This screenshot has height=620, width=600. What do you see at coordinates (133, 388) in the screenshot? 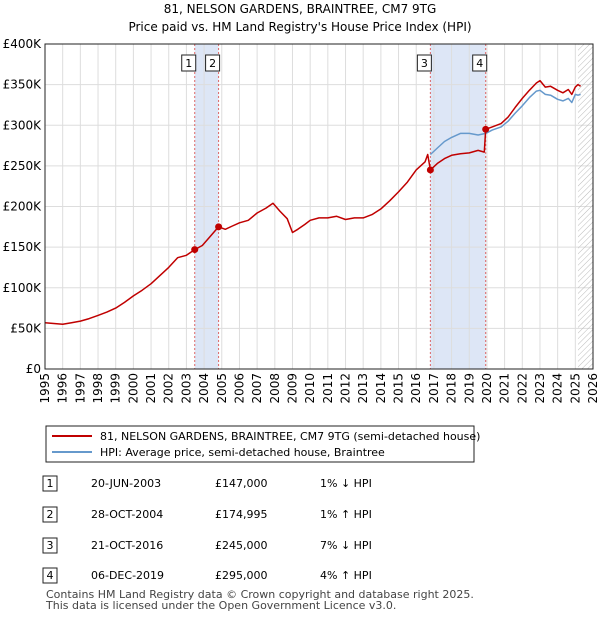
I see `x-tick-label: 2000` at bounding box center [133, 388].